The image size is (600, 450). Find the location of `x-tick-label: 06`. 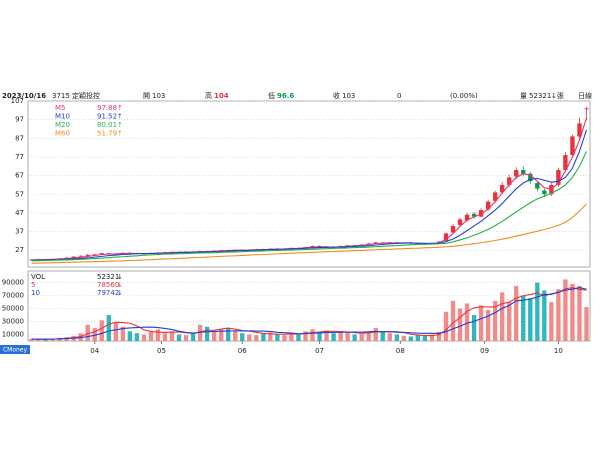

x-tick-label: 06 is located at coordinates (242, 351).